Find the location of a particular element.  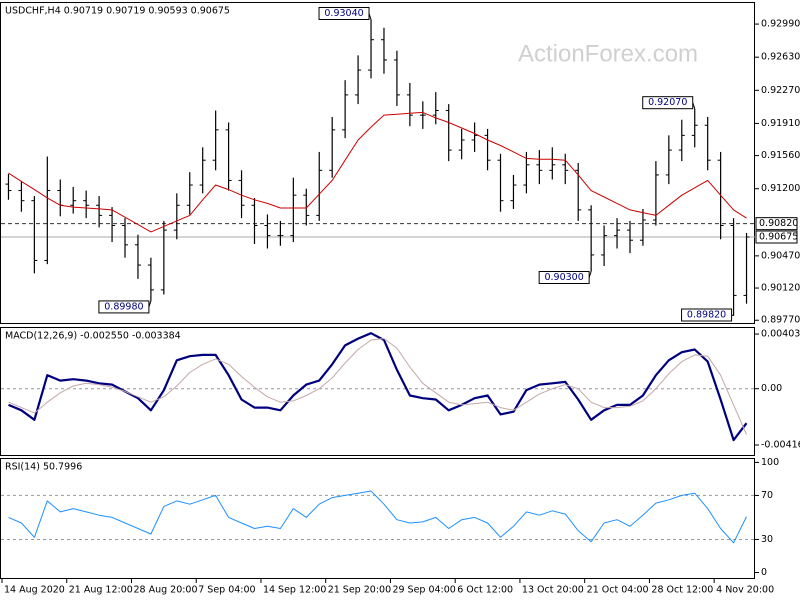

price-level-label: 0.90820 is located at coordinates (778, 223).